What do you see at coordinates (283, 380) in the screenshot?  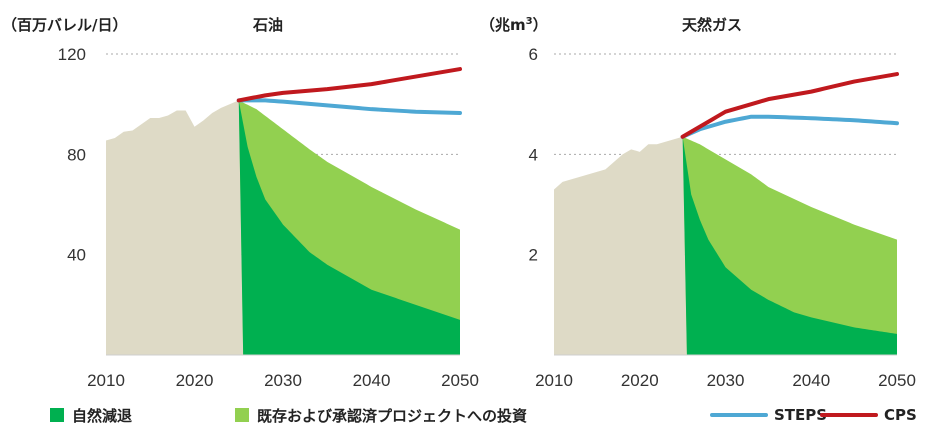 I see `oil-x-tick-label: 2030` at bounding box center [283, 380].